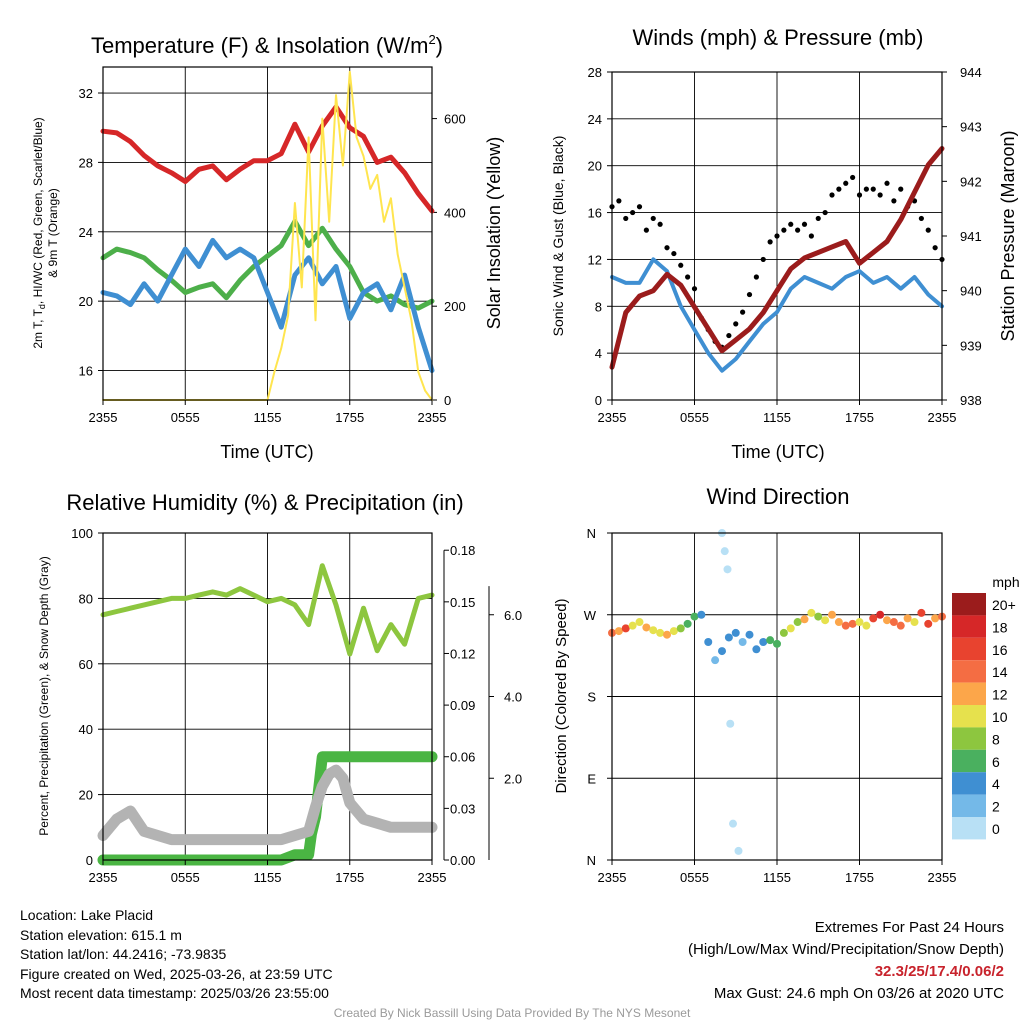 This screenshot has height=1024, width=1024. Describe the element at coordinates (858, 993) in the screenshot. I see `max-gust: Max Gust: 24.6 mph On 03/26 at 2020 UTC` at that location.